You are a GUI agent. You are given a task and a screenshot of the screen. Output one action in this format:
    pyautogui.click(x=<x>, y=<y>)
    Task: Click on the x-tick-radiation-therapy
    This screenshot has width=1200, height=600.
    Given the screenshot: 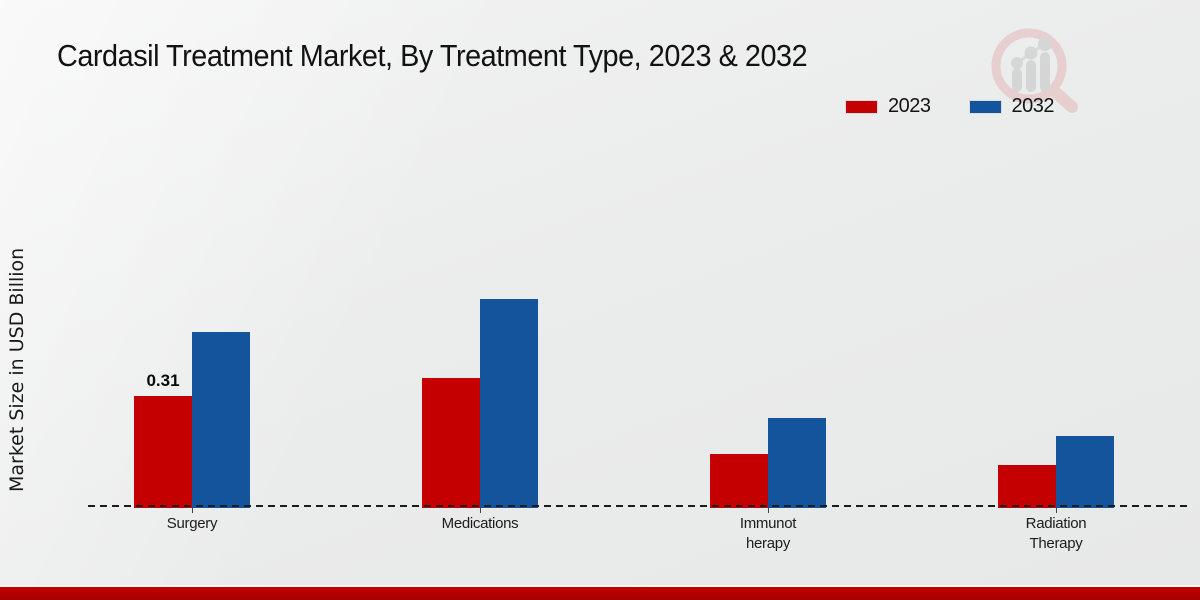 What is the action you would take?
    pyautogui.click(x=1056, y=510)
    